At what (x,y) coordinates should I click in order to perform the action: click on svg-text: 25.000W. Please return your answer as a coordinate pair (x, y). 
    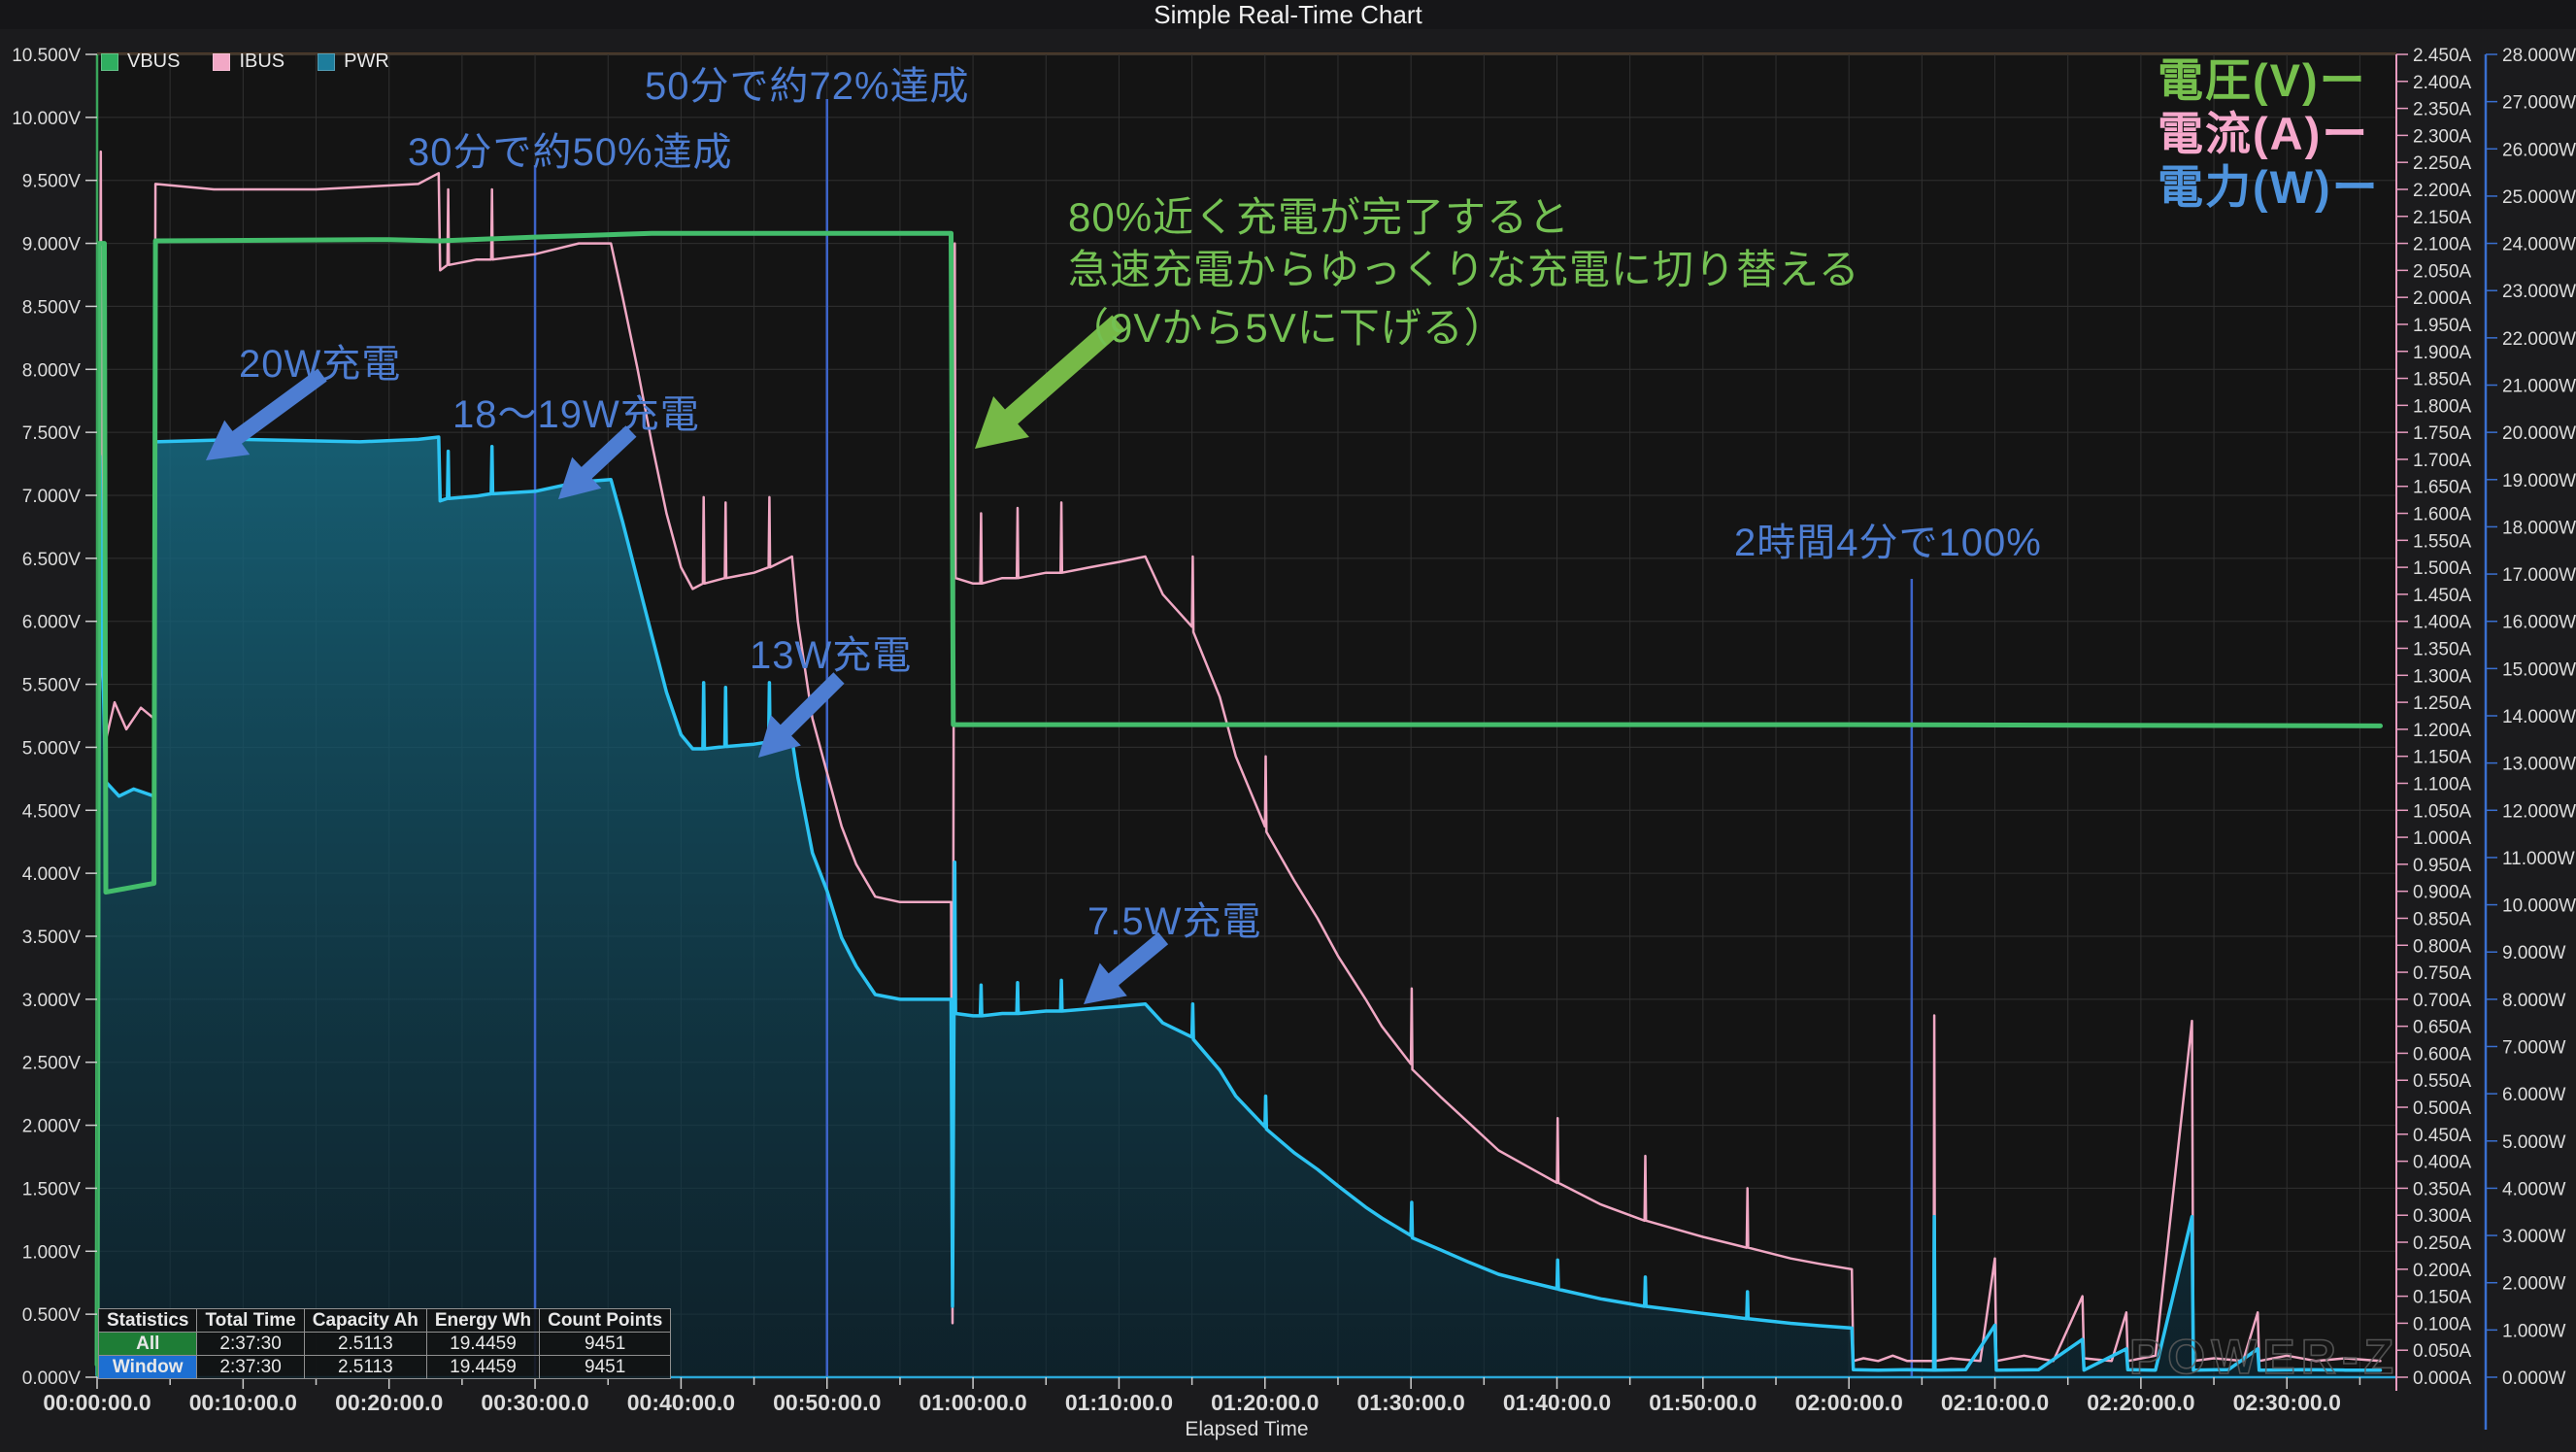
    Looking at the image, I should click on (2539, 197).